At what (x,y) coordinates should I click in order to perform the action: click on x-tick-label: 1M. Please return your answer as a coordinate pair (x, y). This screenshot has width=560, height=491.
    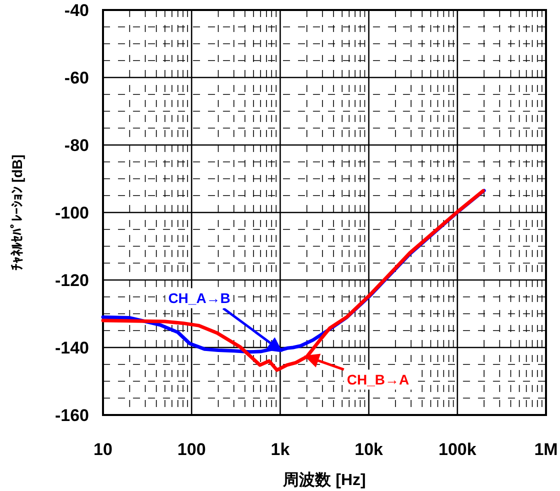
    Looking at the image, I should click on (546, 449).